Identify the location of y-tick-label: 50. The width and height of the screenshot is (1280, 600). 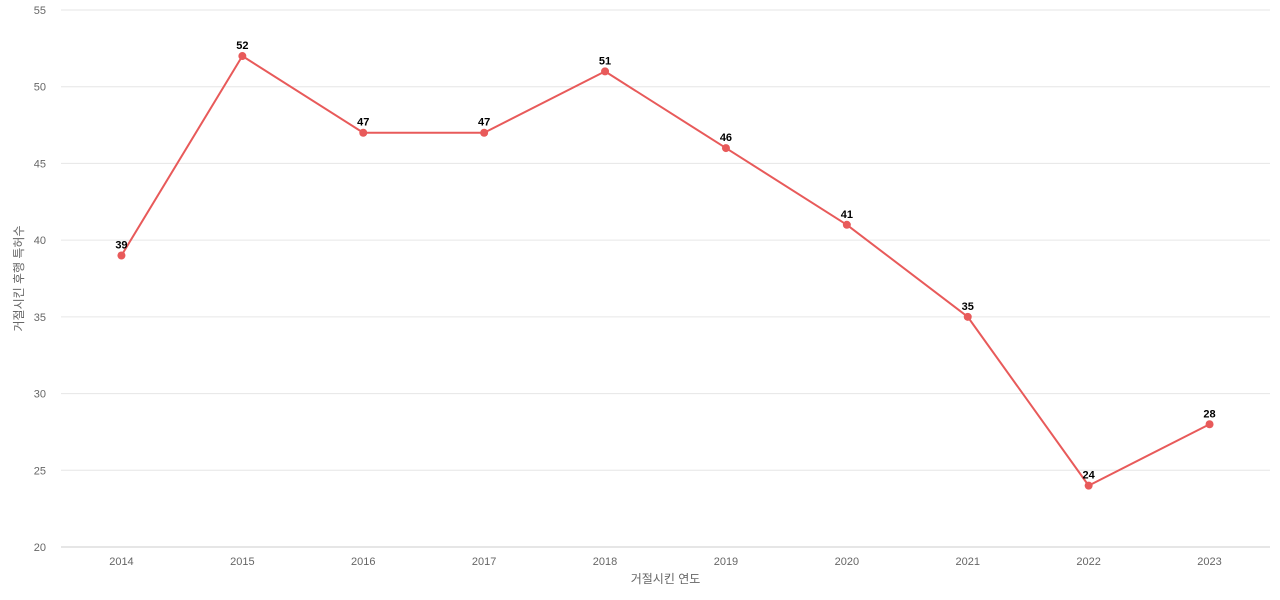
(40, 88).